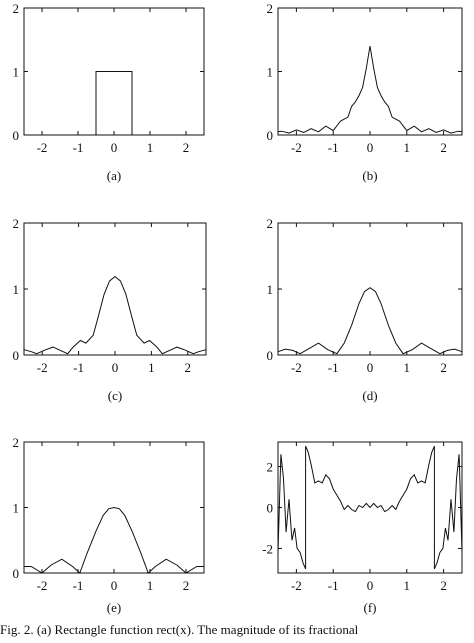  Describe the element at coordinates (369, 175) in the screenshot. I see `panel-label: (b)` at that location.